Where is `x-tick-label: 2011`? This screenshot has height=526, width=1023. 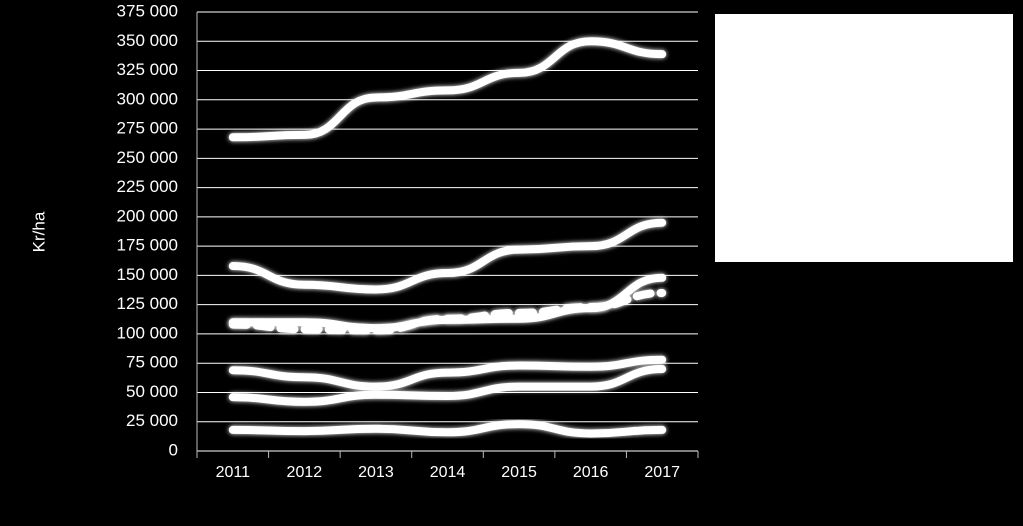 x-tick-label: 2011 is located at coordinates (233, 472).